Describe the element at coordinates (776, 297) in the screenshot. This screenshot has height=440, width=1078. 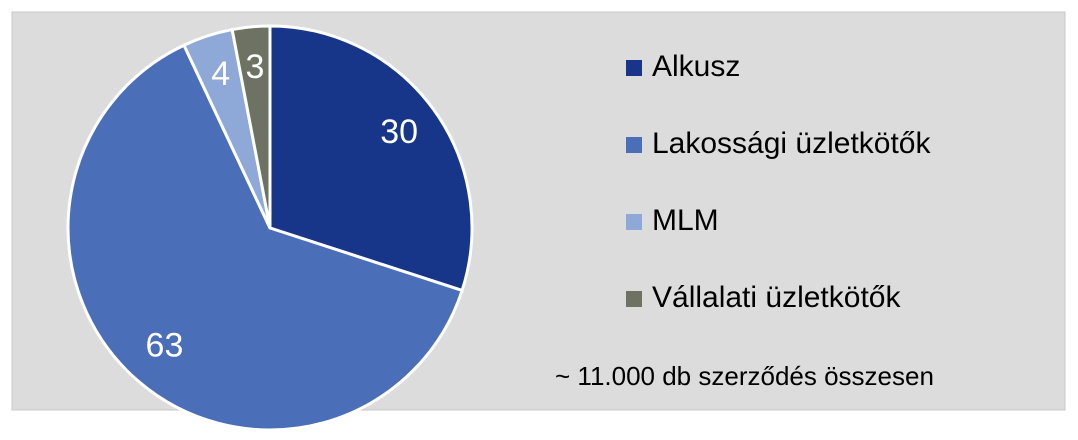
I see `legend-label: Vállalati üzletkötők` at that location.